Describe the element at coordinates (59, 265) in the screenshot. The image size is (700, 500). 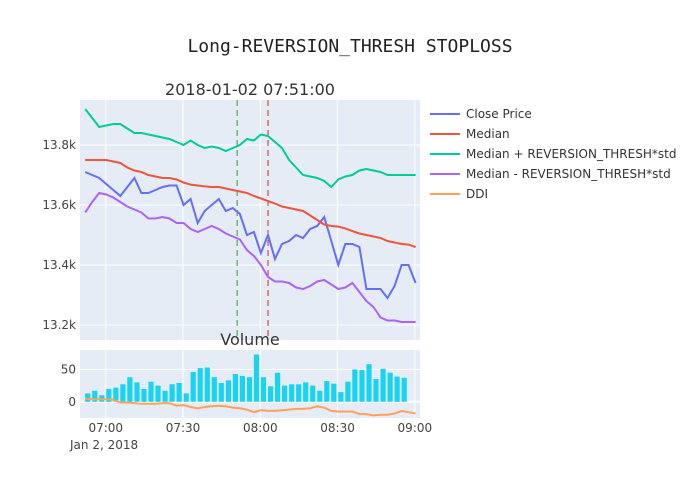
I see `price-y-tick-label: 13.4k` at that location.